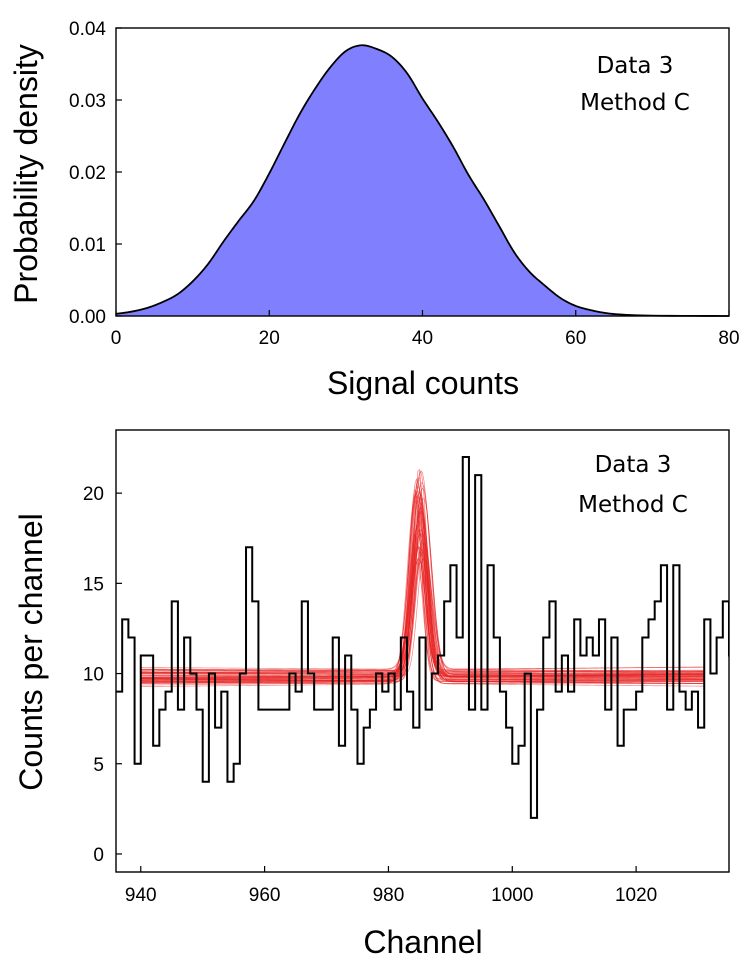 This screenshot has width=748, height=968. Describe the element at coordinates (633, 465) in the screenshot. I see `spectrum-annotation-line1: Data 3` at that location.